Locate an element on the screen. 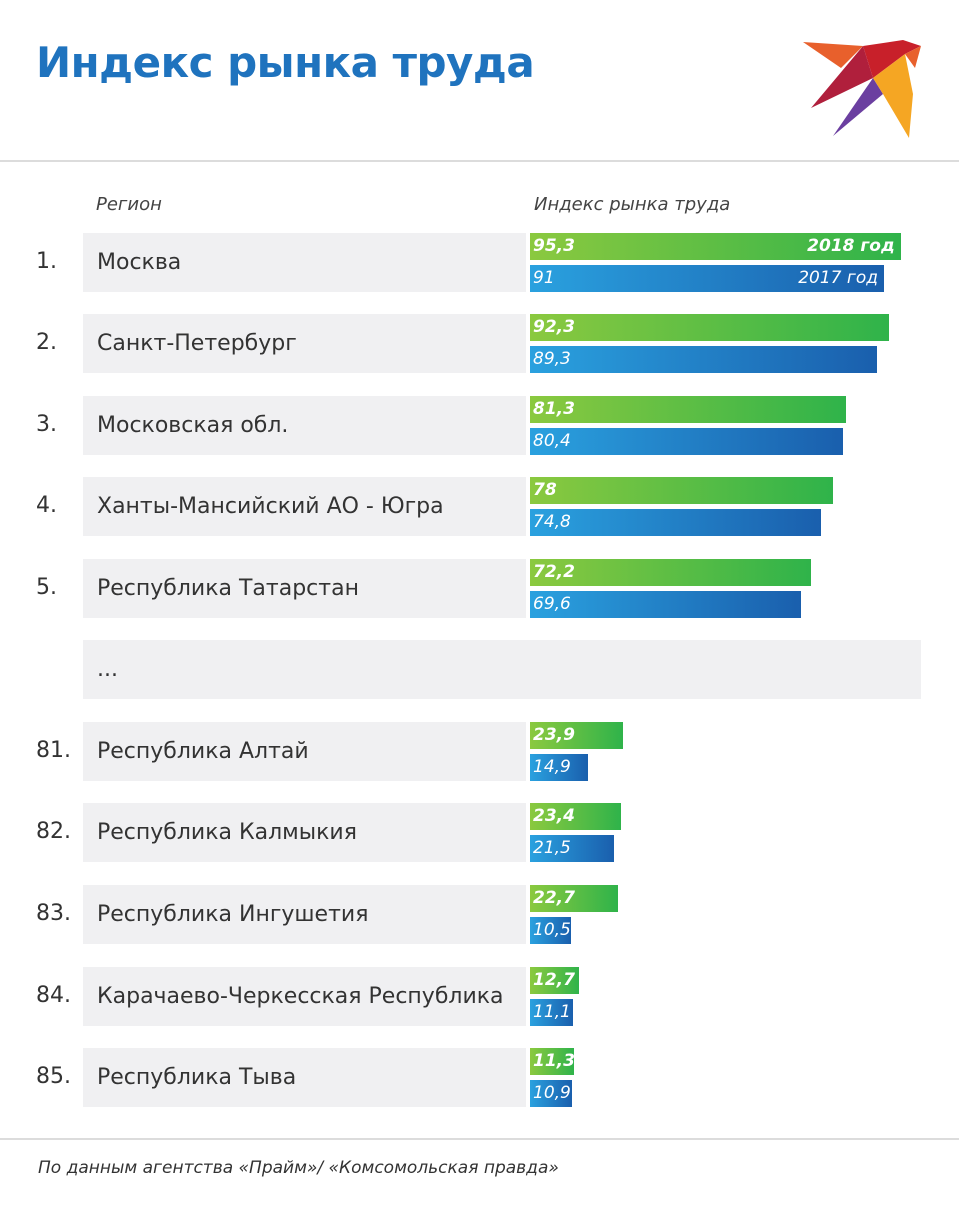 Image resolution: width=959 pixels, height=1205 pixels. region-label: Республика Тыва is located at coordinates (197, 1077).